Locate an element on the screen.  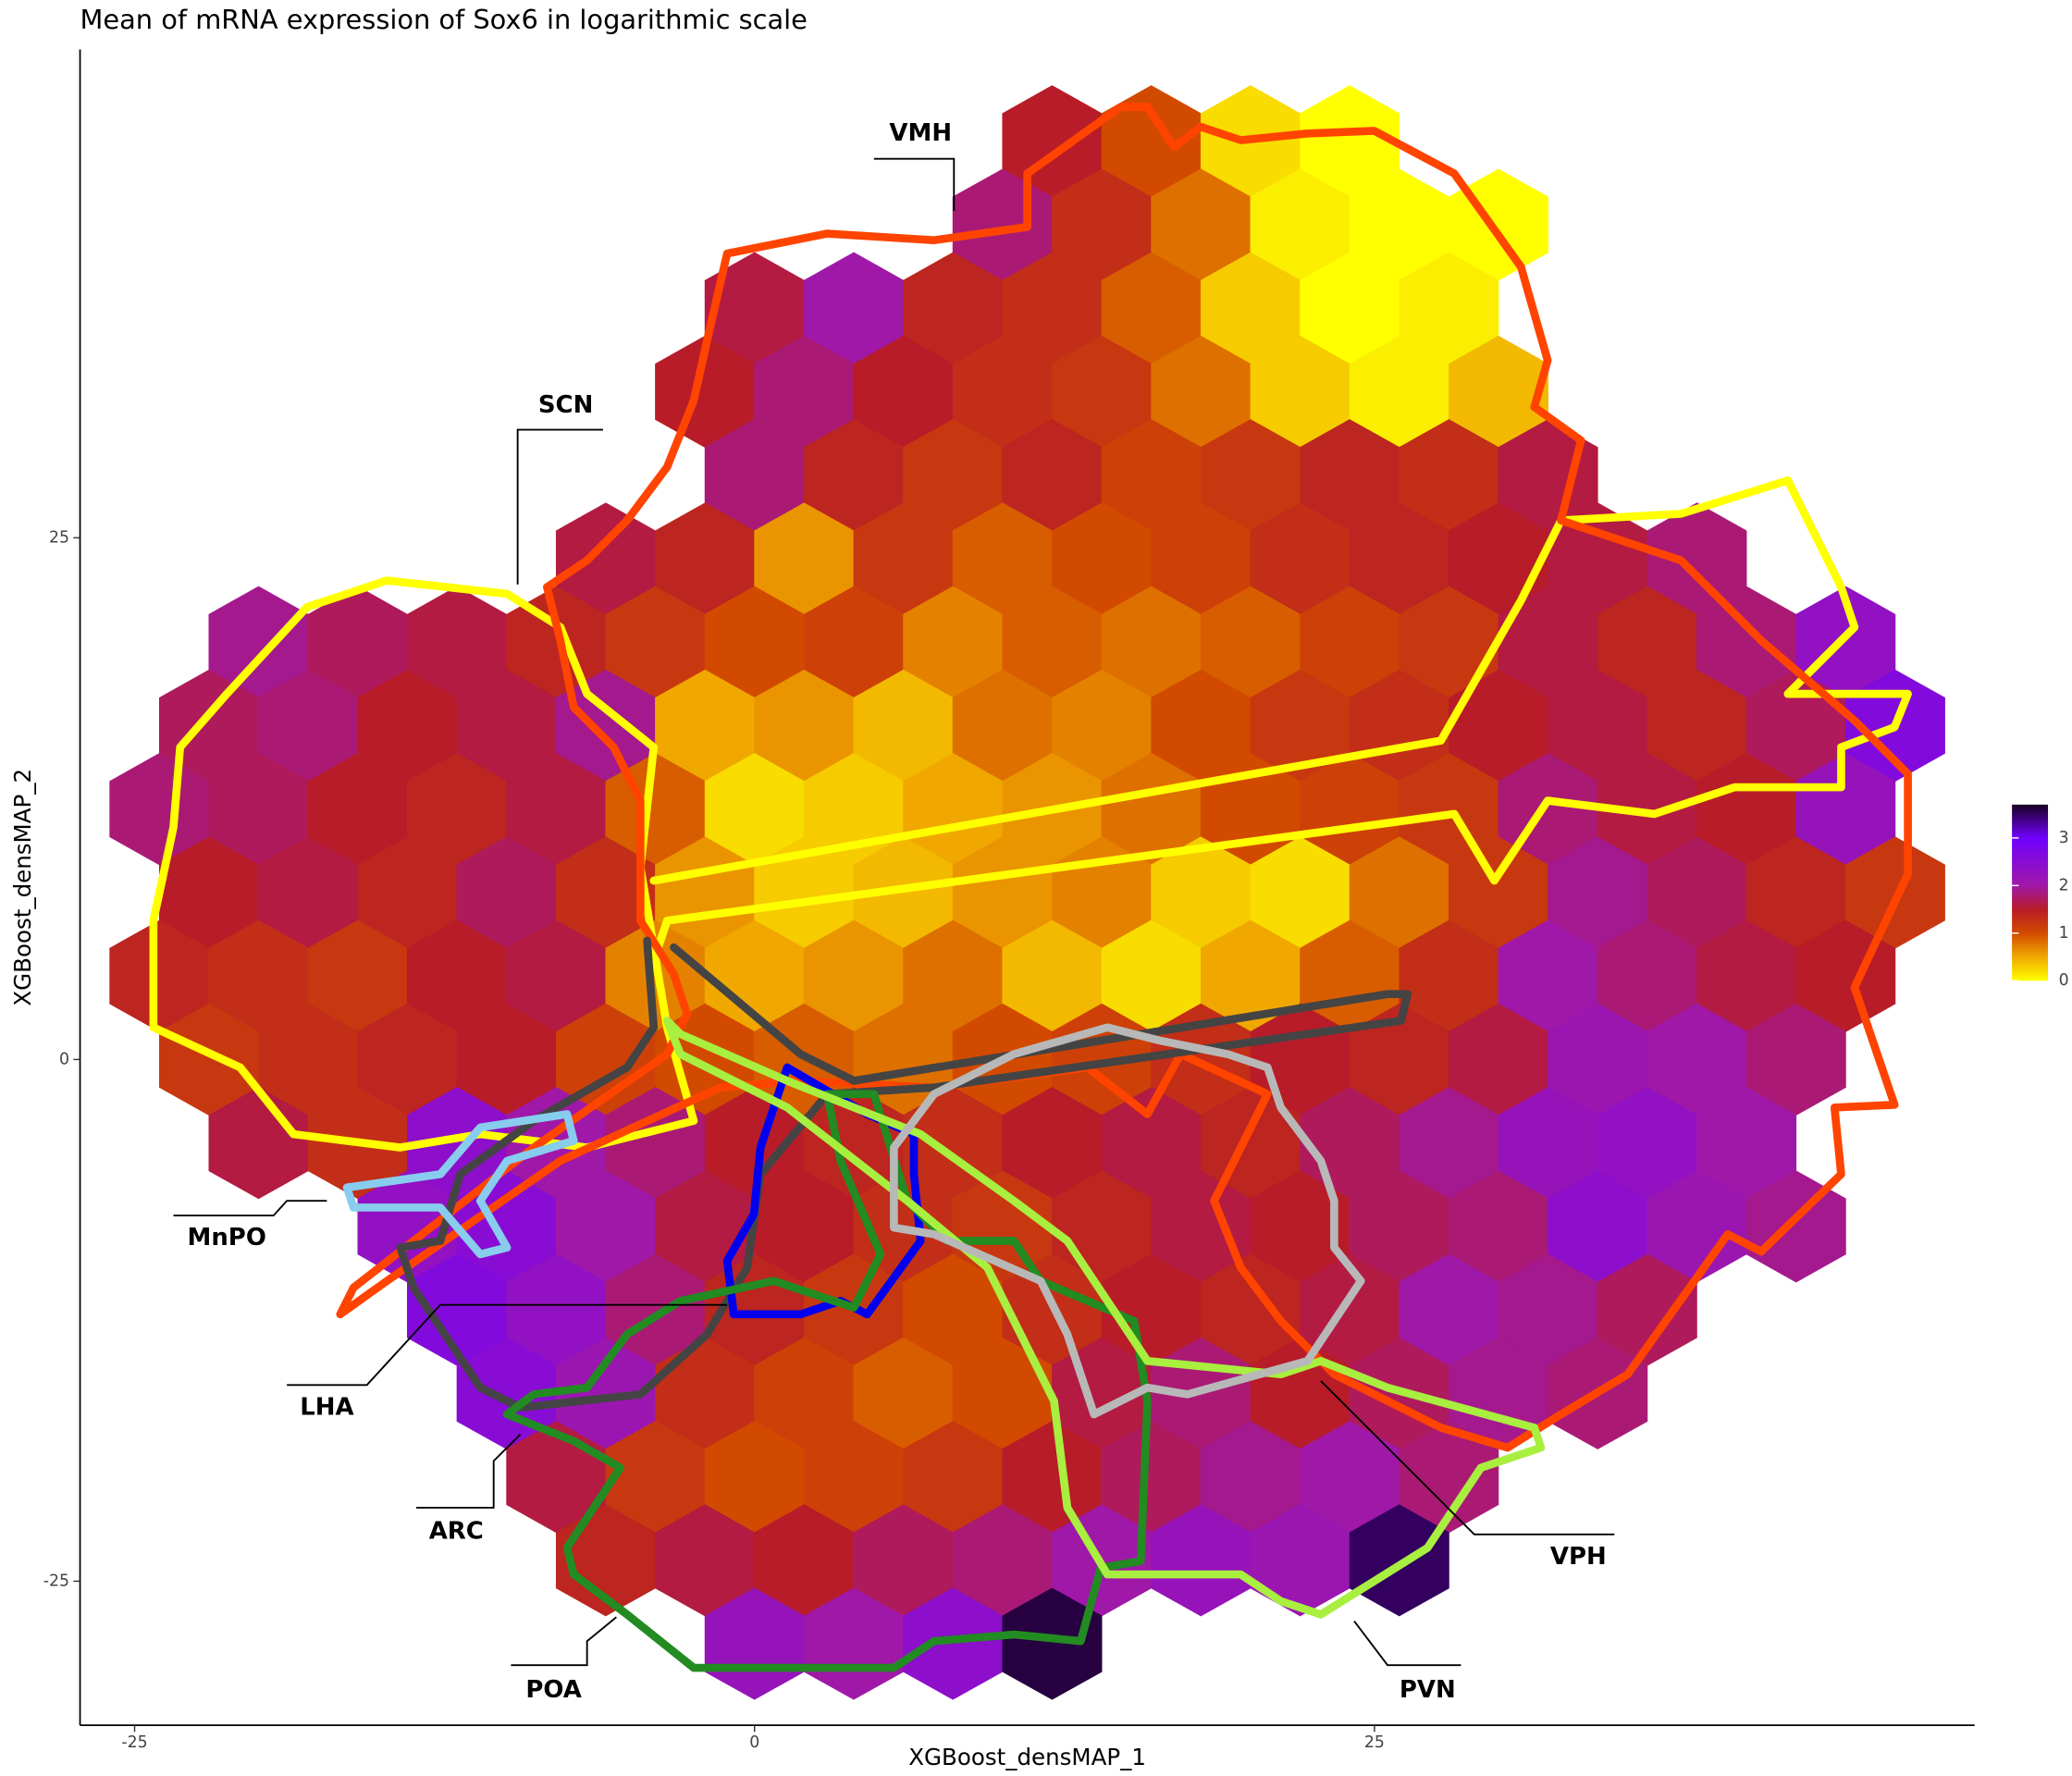
y-tick-label: 0 is located at coordinates (64, 1059).